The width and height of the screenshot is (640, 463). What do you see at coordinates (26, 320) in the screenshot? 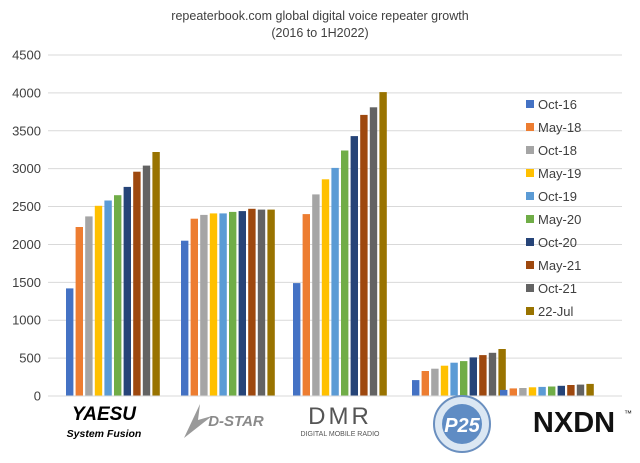
I see `y-tick-label: 1000` at bounding box center [26, 320].